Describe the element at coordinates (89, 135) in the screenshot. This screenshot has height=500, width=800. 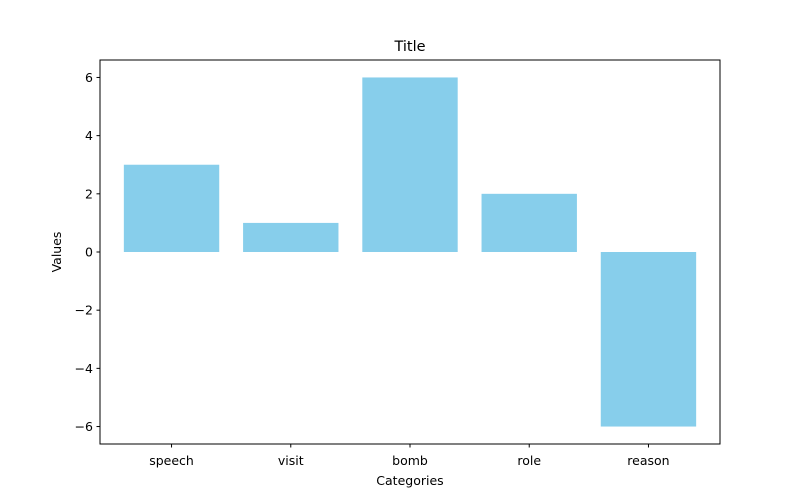
I see `y-tick-label: 4` at that location.